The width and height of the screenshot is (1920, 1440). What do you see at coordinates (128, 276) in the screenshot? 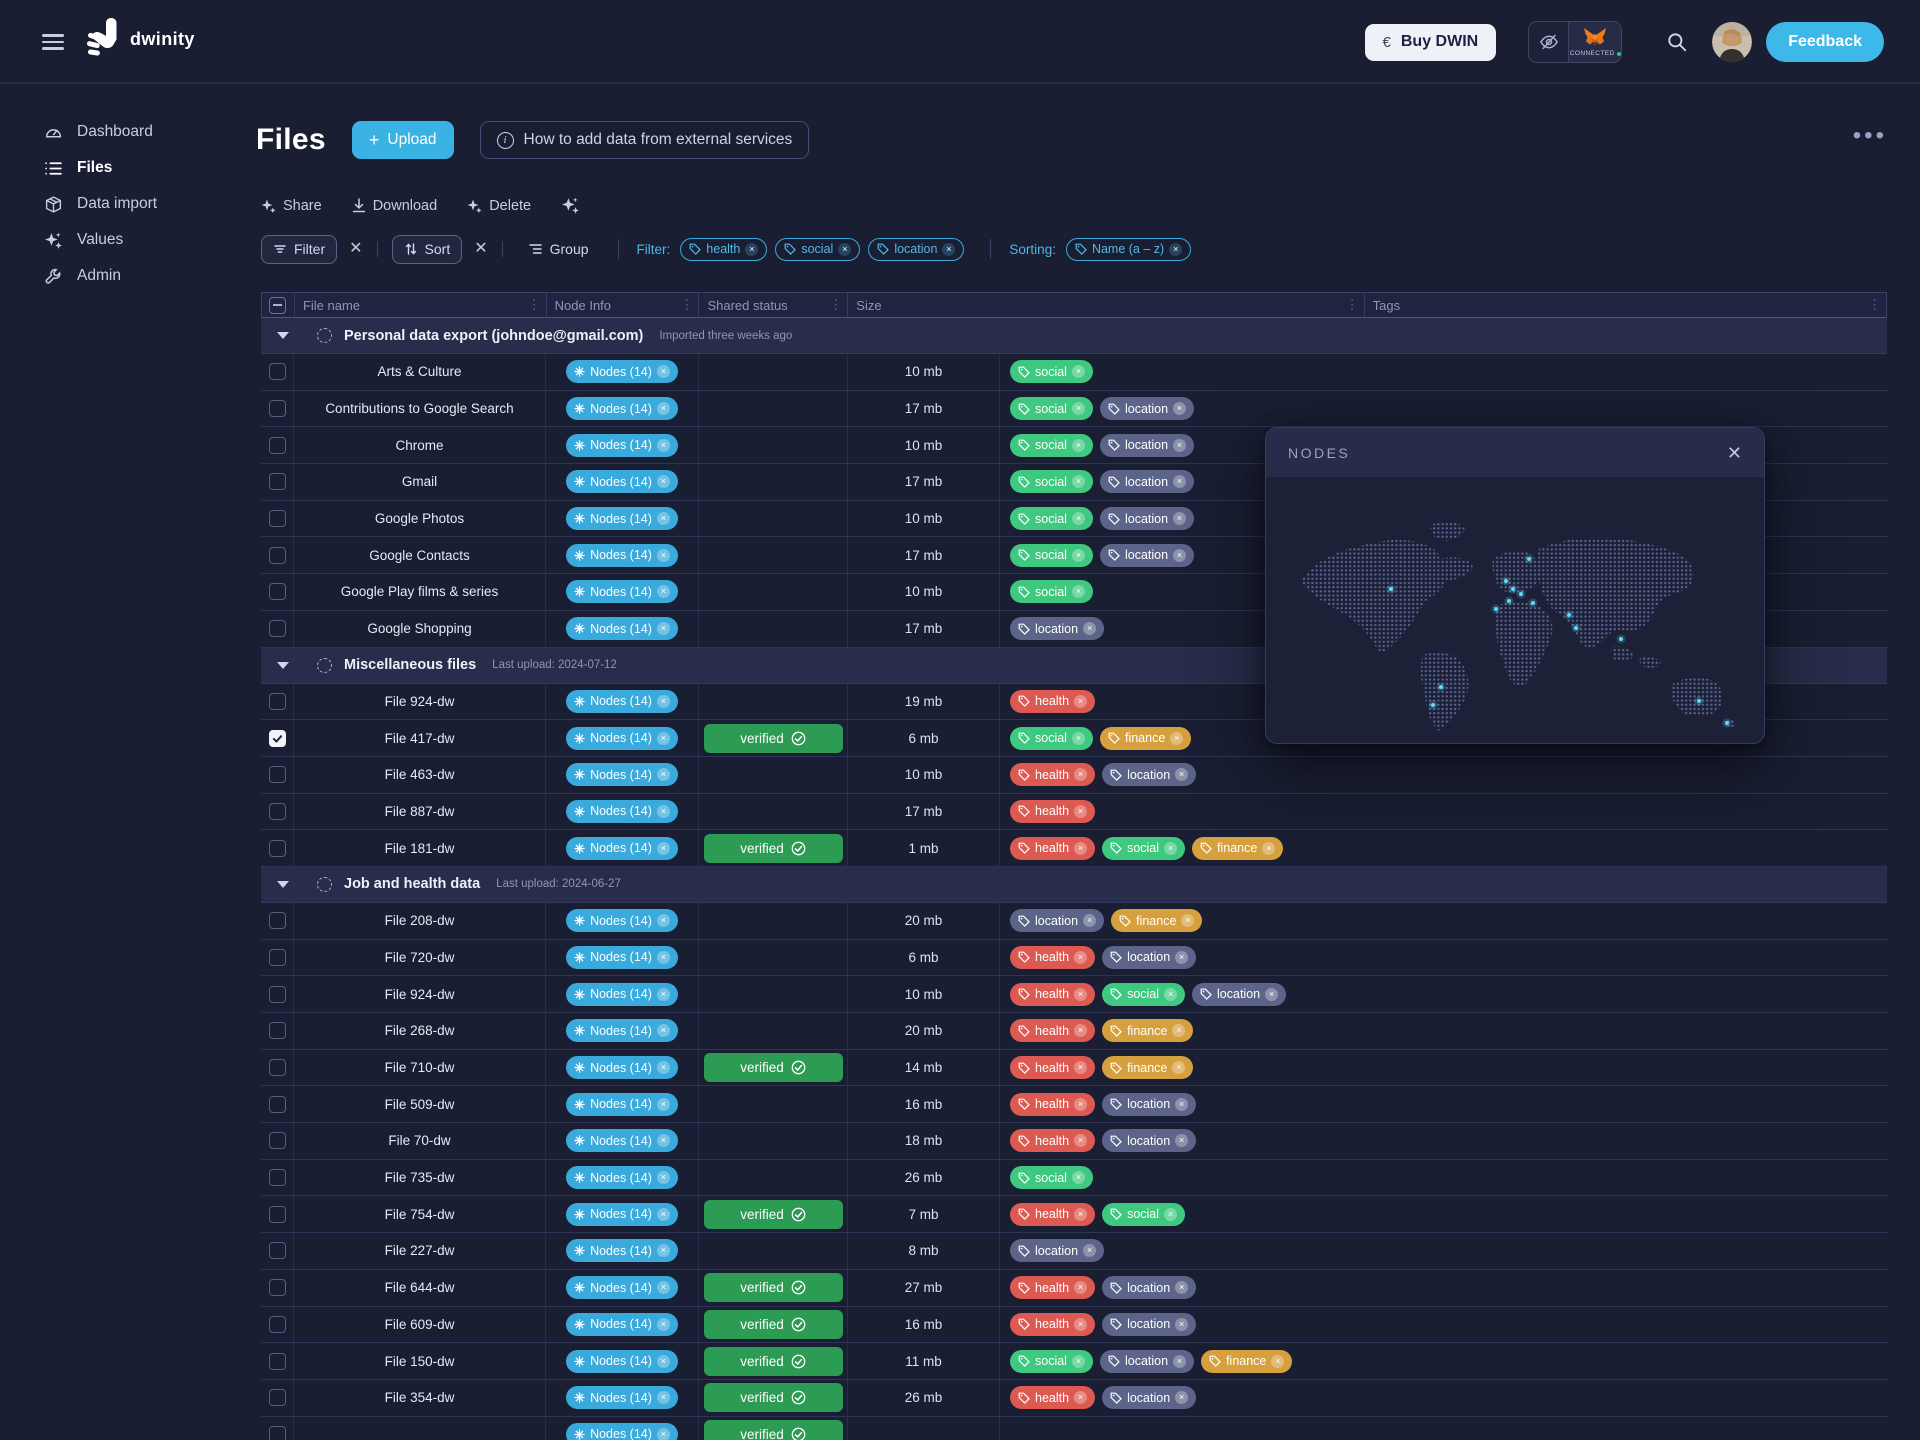
I see `sidebar-item-admin: Admin` at bounding box center [128, 276].